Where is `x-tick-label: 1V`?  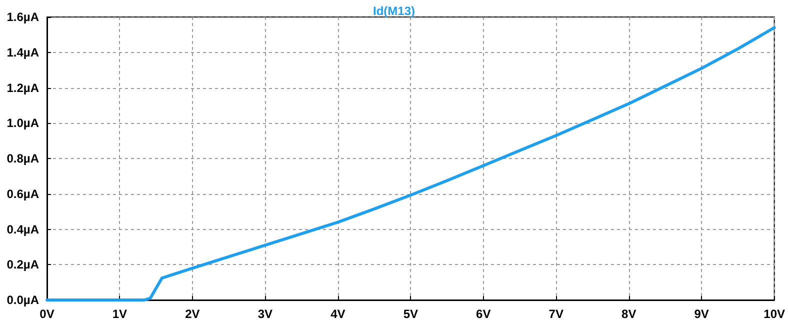 x-tick-label: 1V is located at coordinates (120, 314).